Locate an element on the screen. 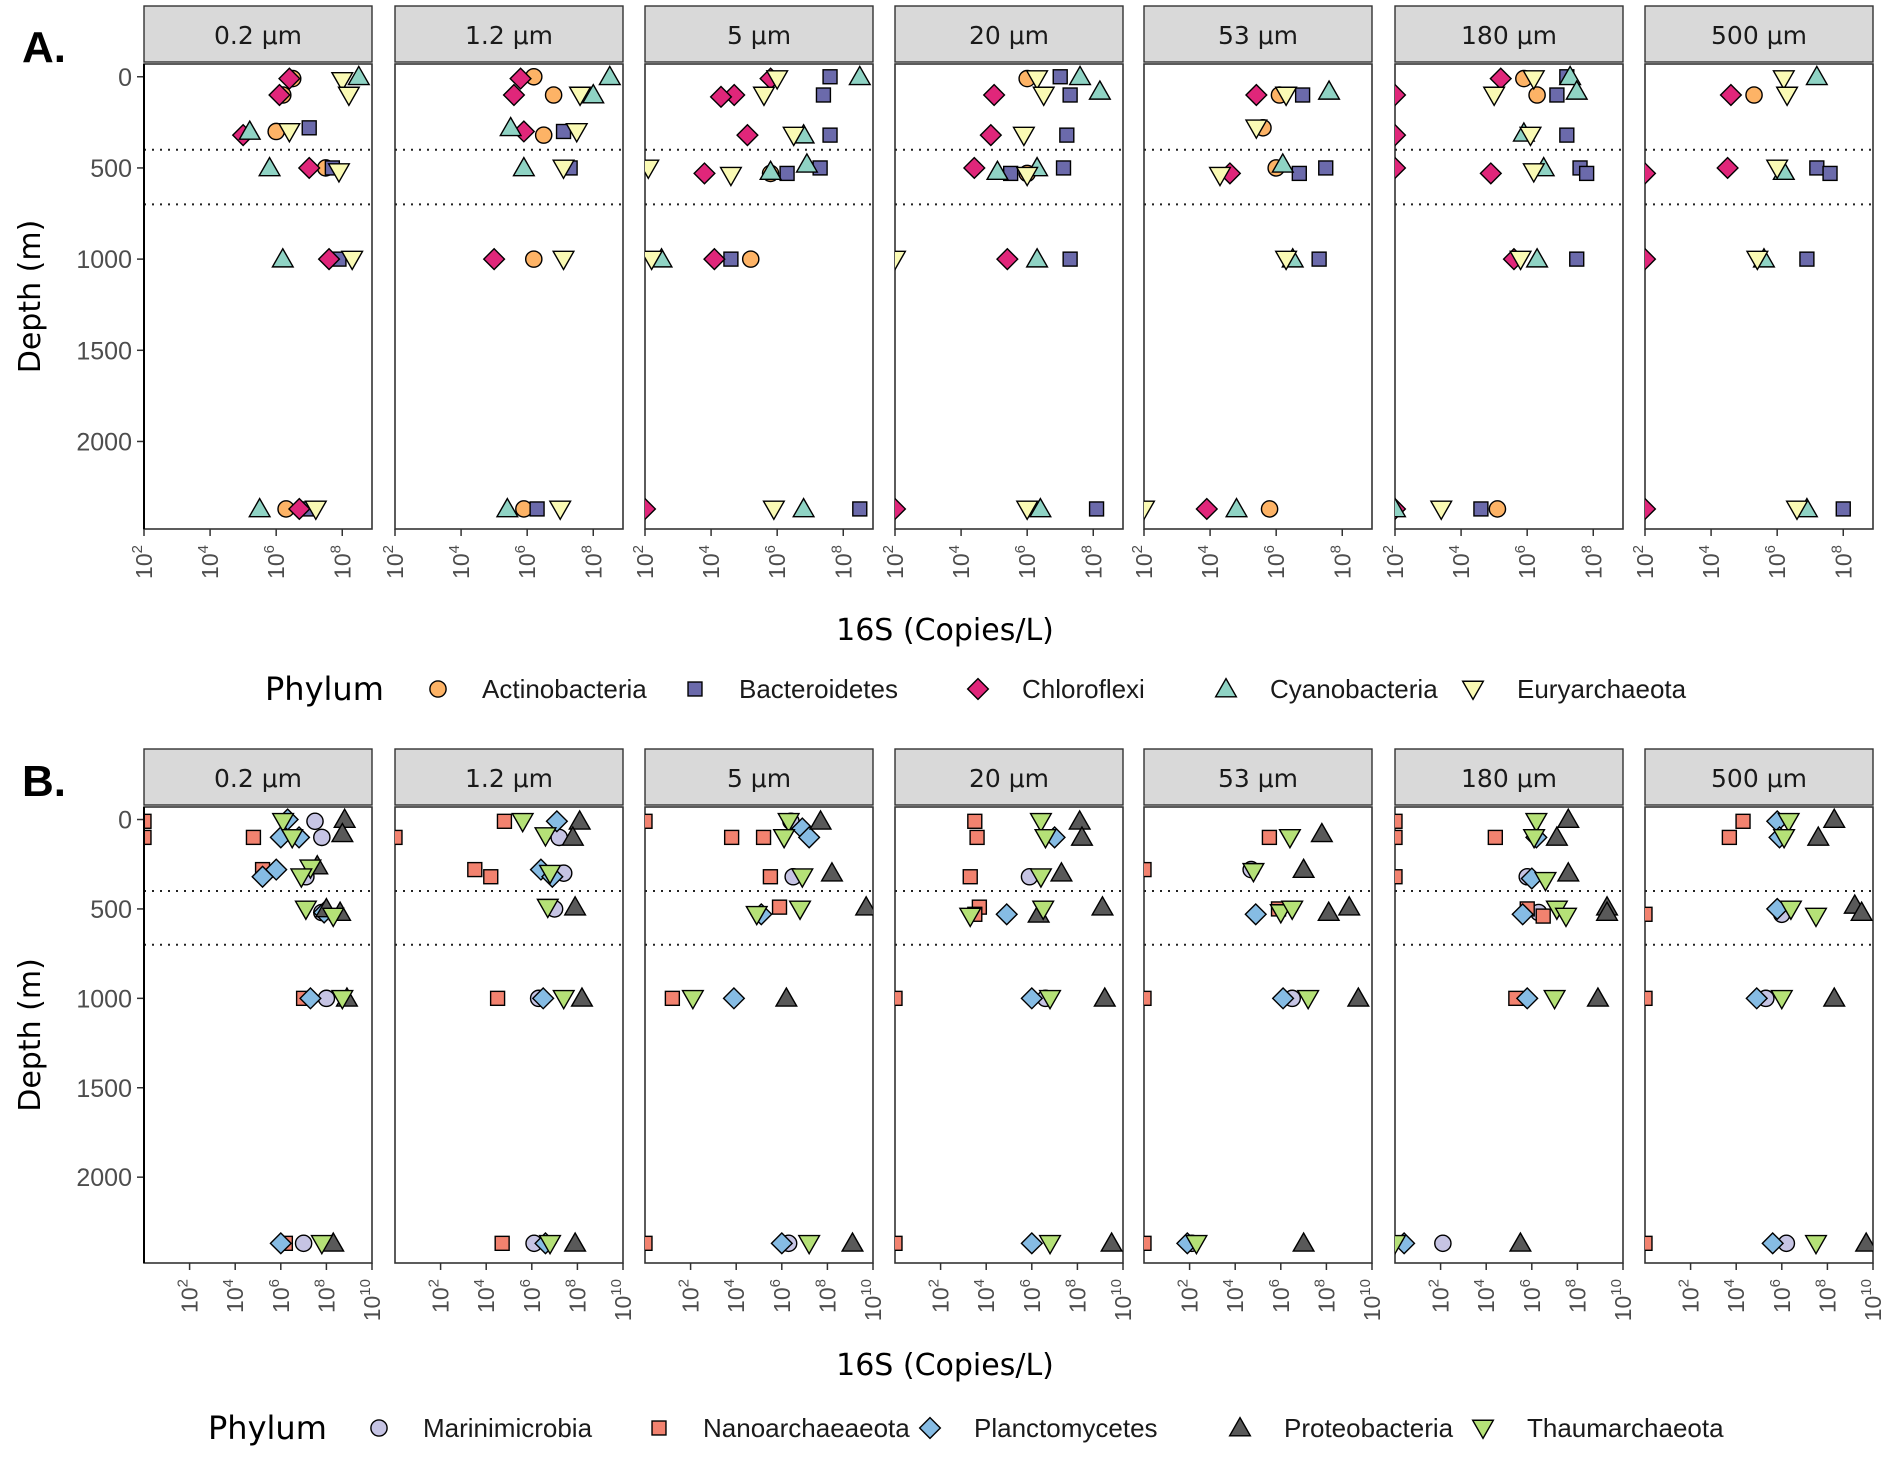  facet-plot-area is located at coordinates (1009, 1035).